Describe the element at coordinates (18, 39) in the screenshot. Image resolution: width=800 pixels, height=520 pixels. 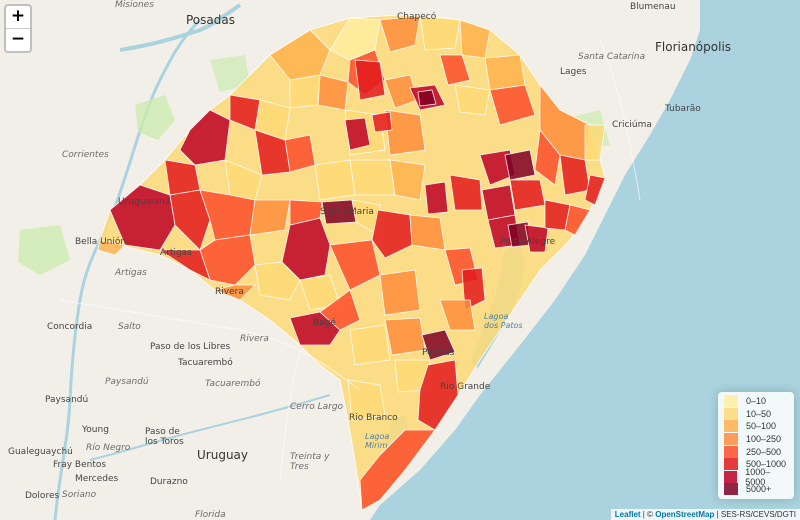
I see `zoom-out-button: −` at that location.